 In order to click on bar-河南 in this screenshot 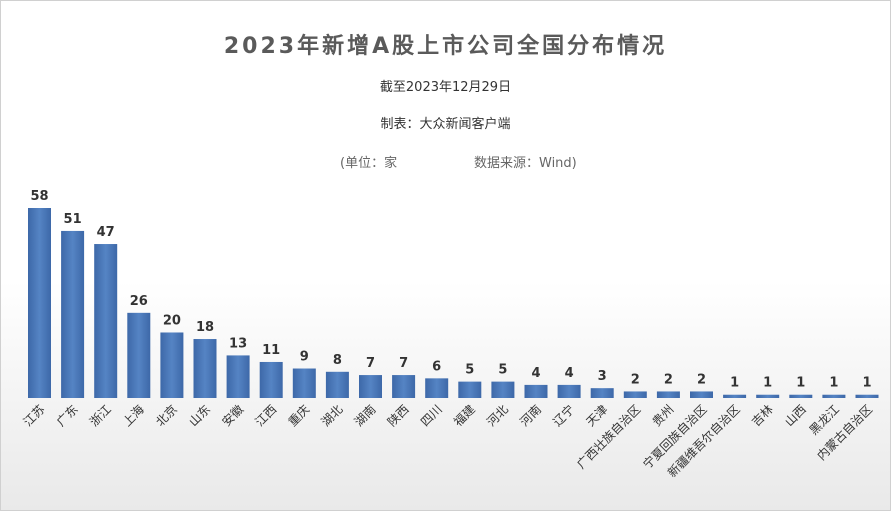, I will do `click(536, 391)`.